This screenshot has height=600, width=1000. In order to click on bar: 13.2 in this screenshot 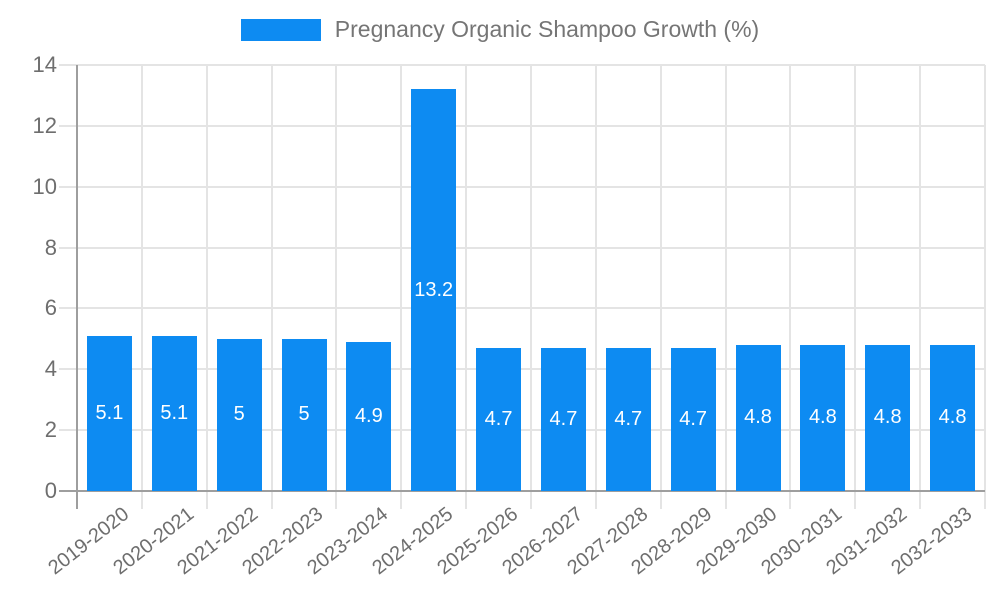, I will do `click(434, 290)`.